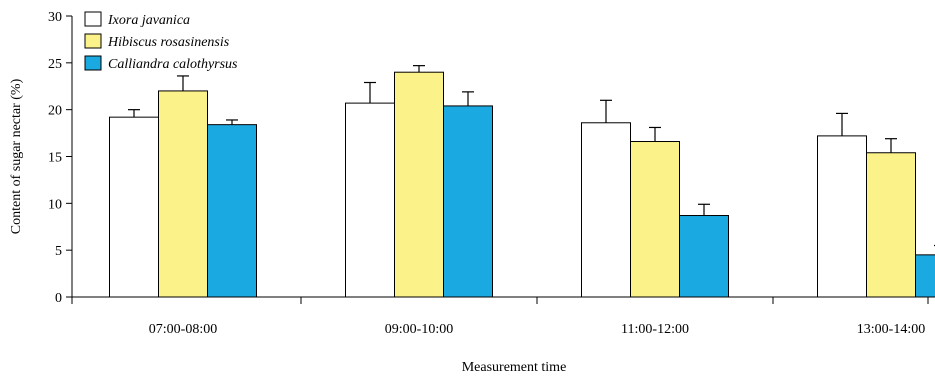 The image size is (935, 377). What do you see at coordinates (173, 64) in the screenshot?
I see `legend-label: Calliandra calothyrsus` at bounding box center [173, 64].